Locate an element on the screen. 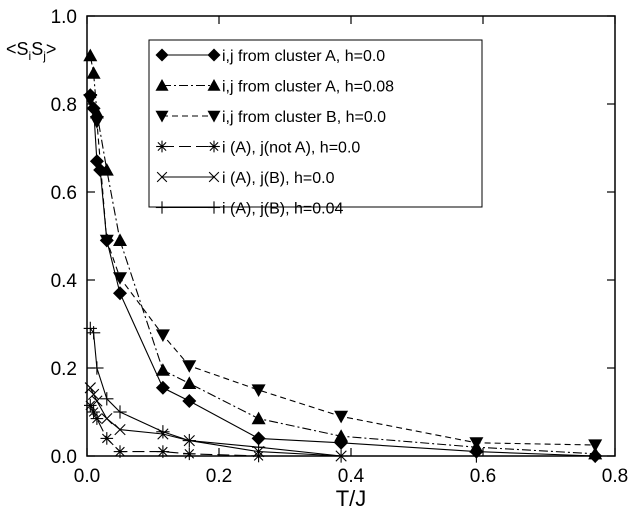 The image size is (640, 516). y-axis-label-sub-i: i is located at coordinates (30, 56).